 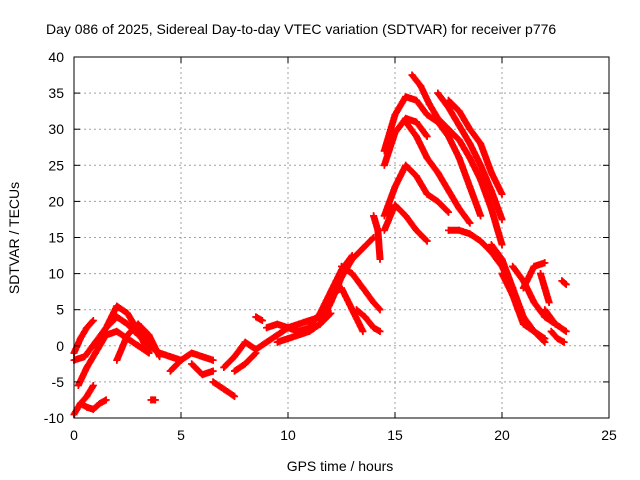 I want to click on x-tick-label: 25, so click(x=609, y=435).